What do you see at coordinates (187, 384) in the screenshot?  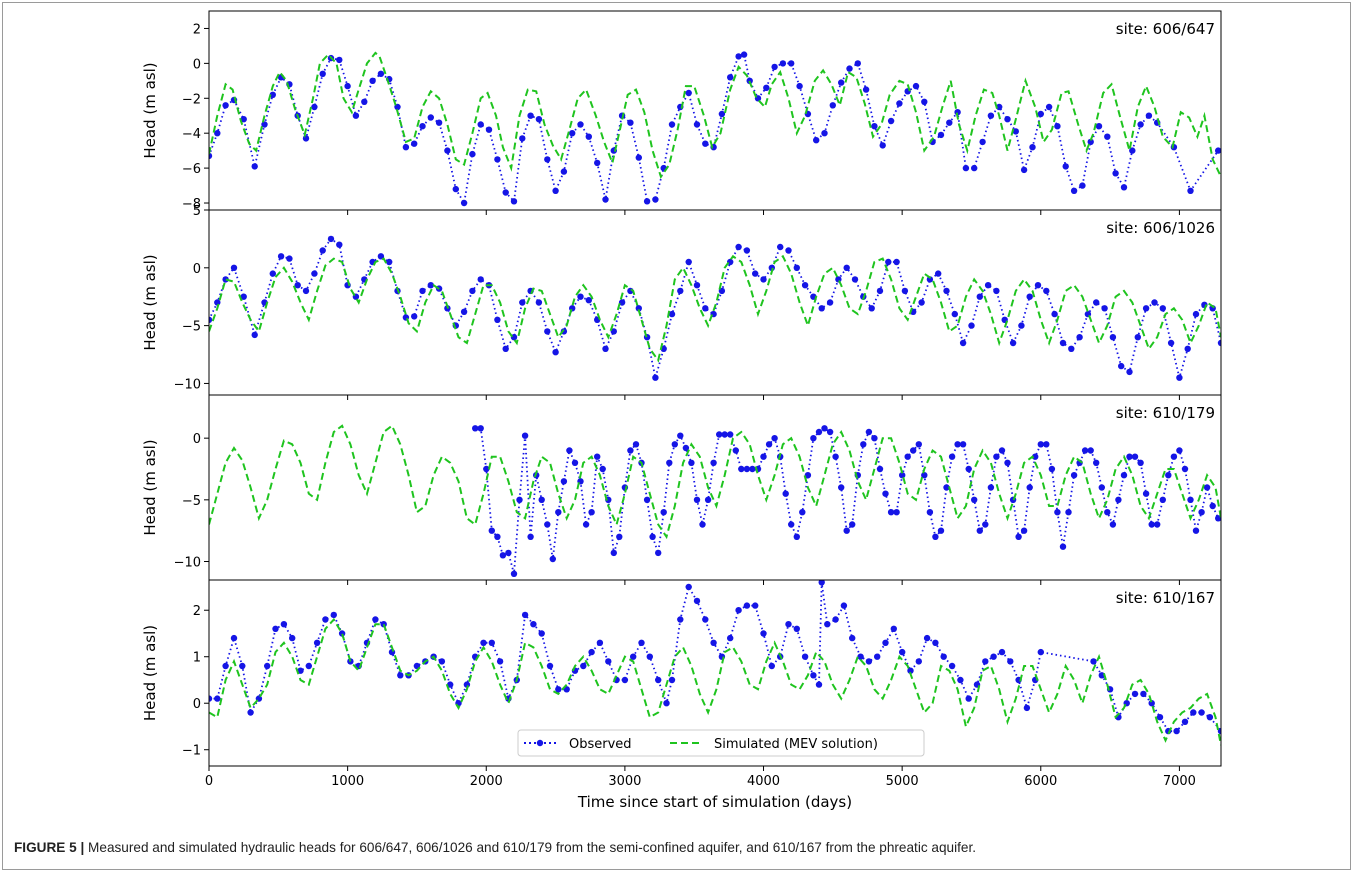 I see `y-tick-label: −10` at bounding box center [187, 384].